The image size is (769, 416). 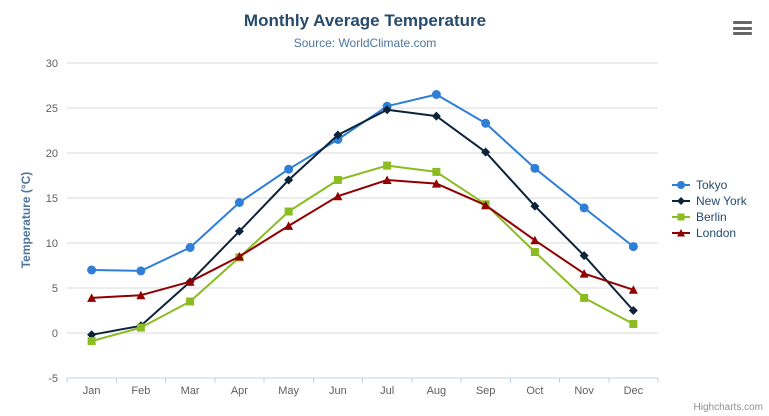 I want to click on svg-text: Mar, so click(x=190, y=391).